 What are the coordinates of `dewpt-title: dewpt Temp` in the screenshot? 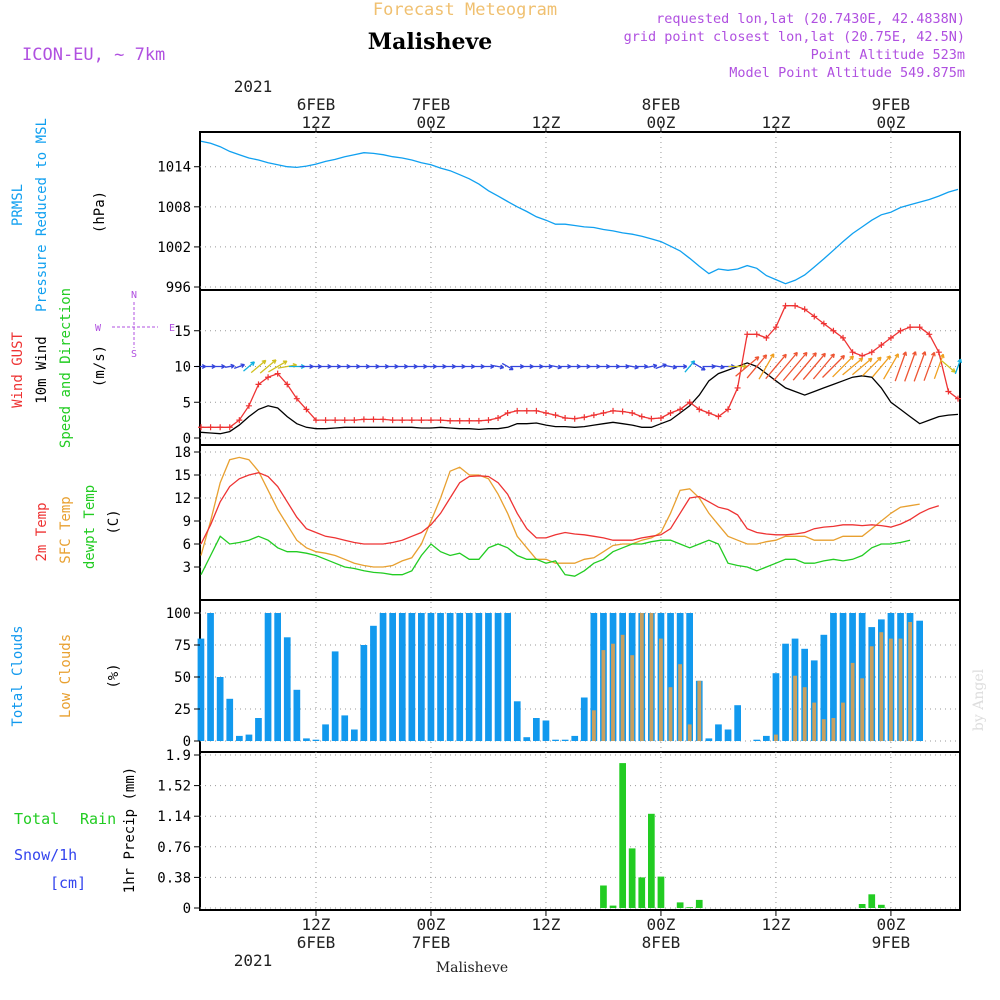 It's located at (90, 527).